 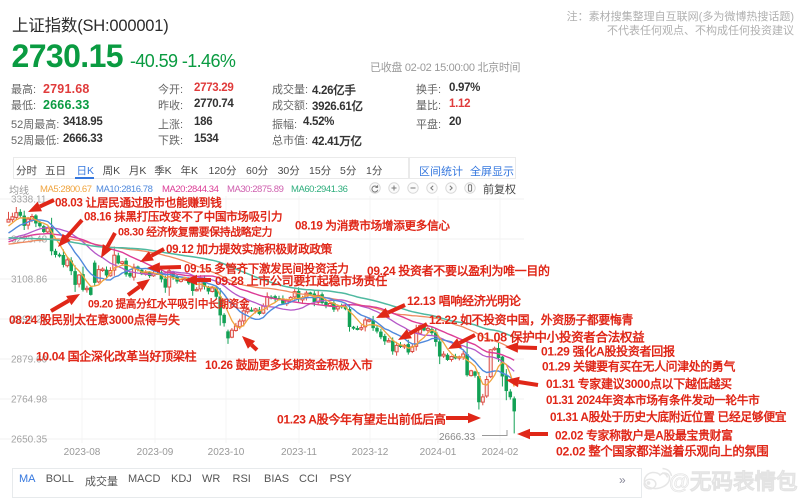 I want to click on svg-text: 08.24 股民别太在意3000点得与失, so click(x=94, y=320).